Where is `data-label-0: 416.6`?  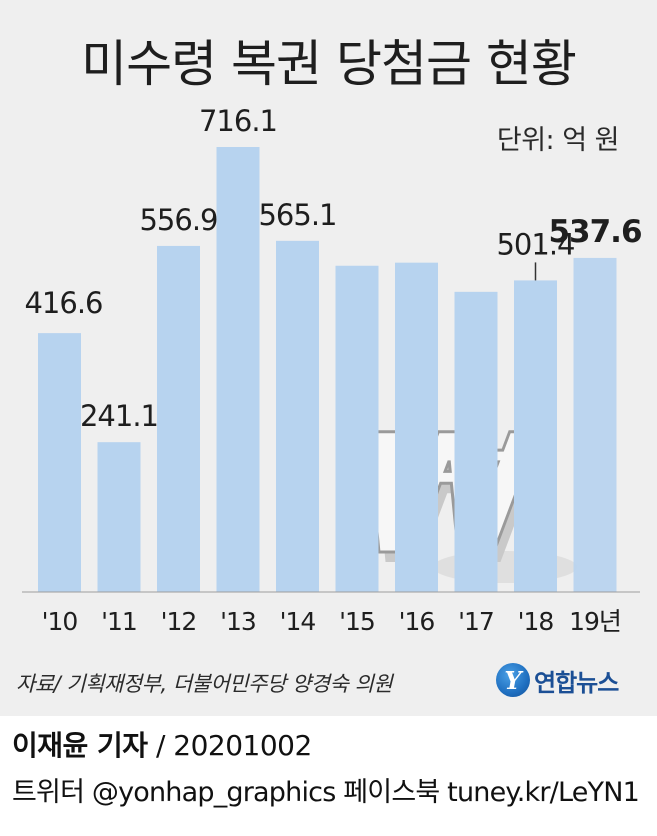
data-label-0: 416.6 is located at coordinates (63, 303).